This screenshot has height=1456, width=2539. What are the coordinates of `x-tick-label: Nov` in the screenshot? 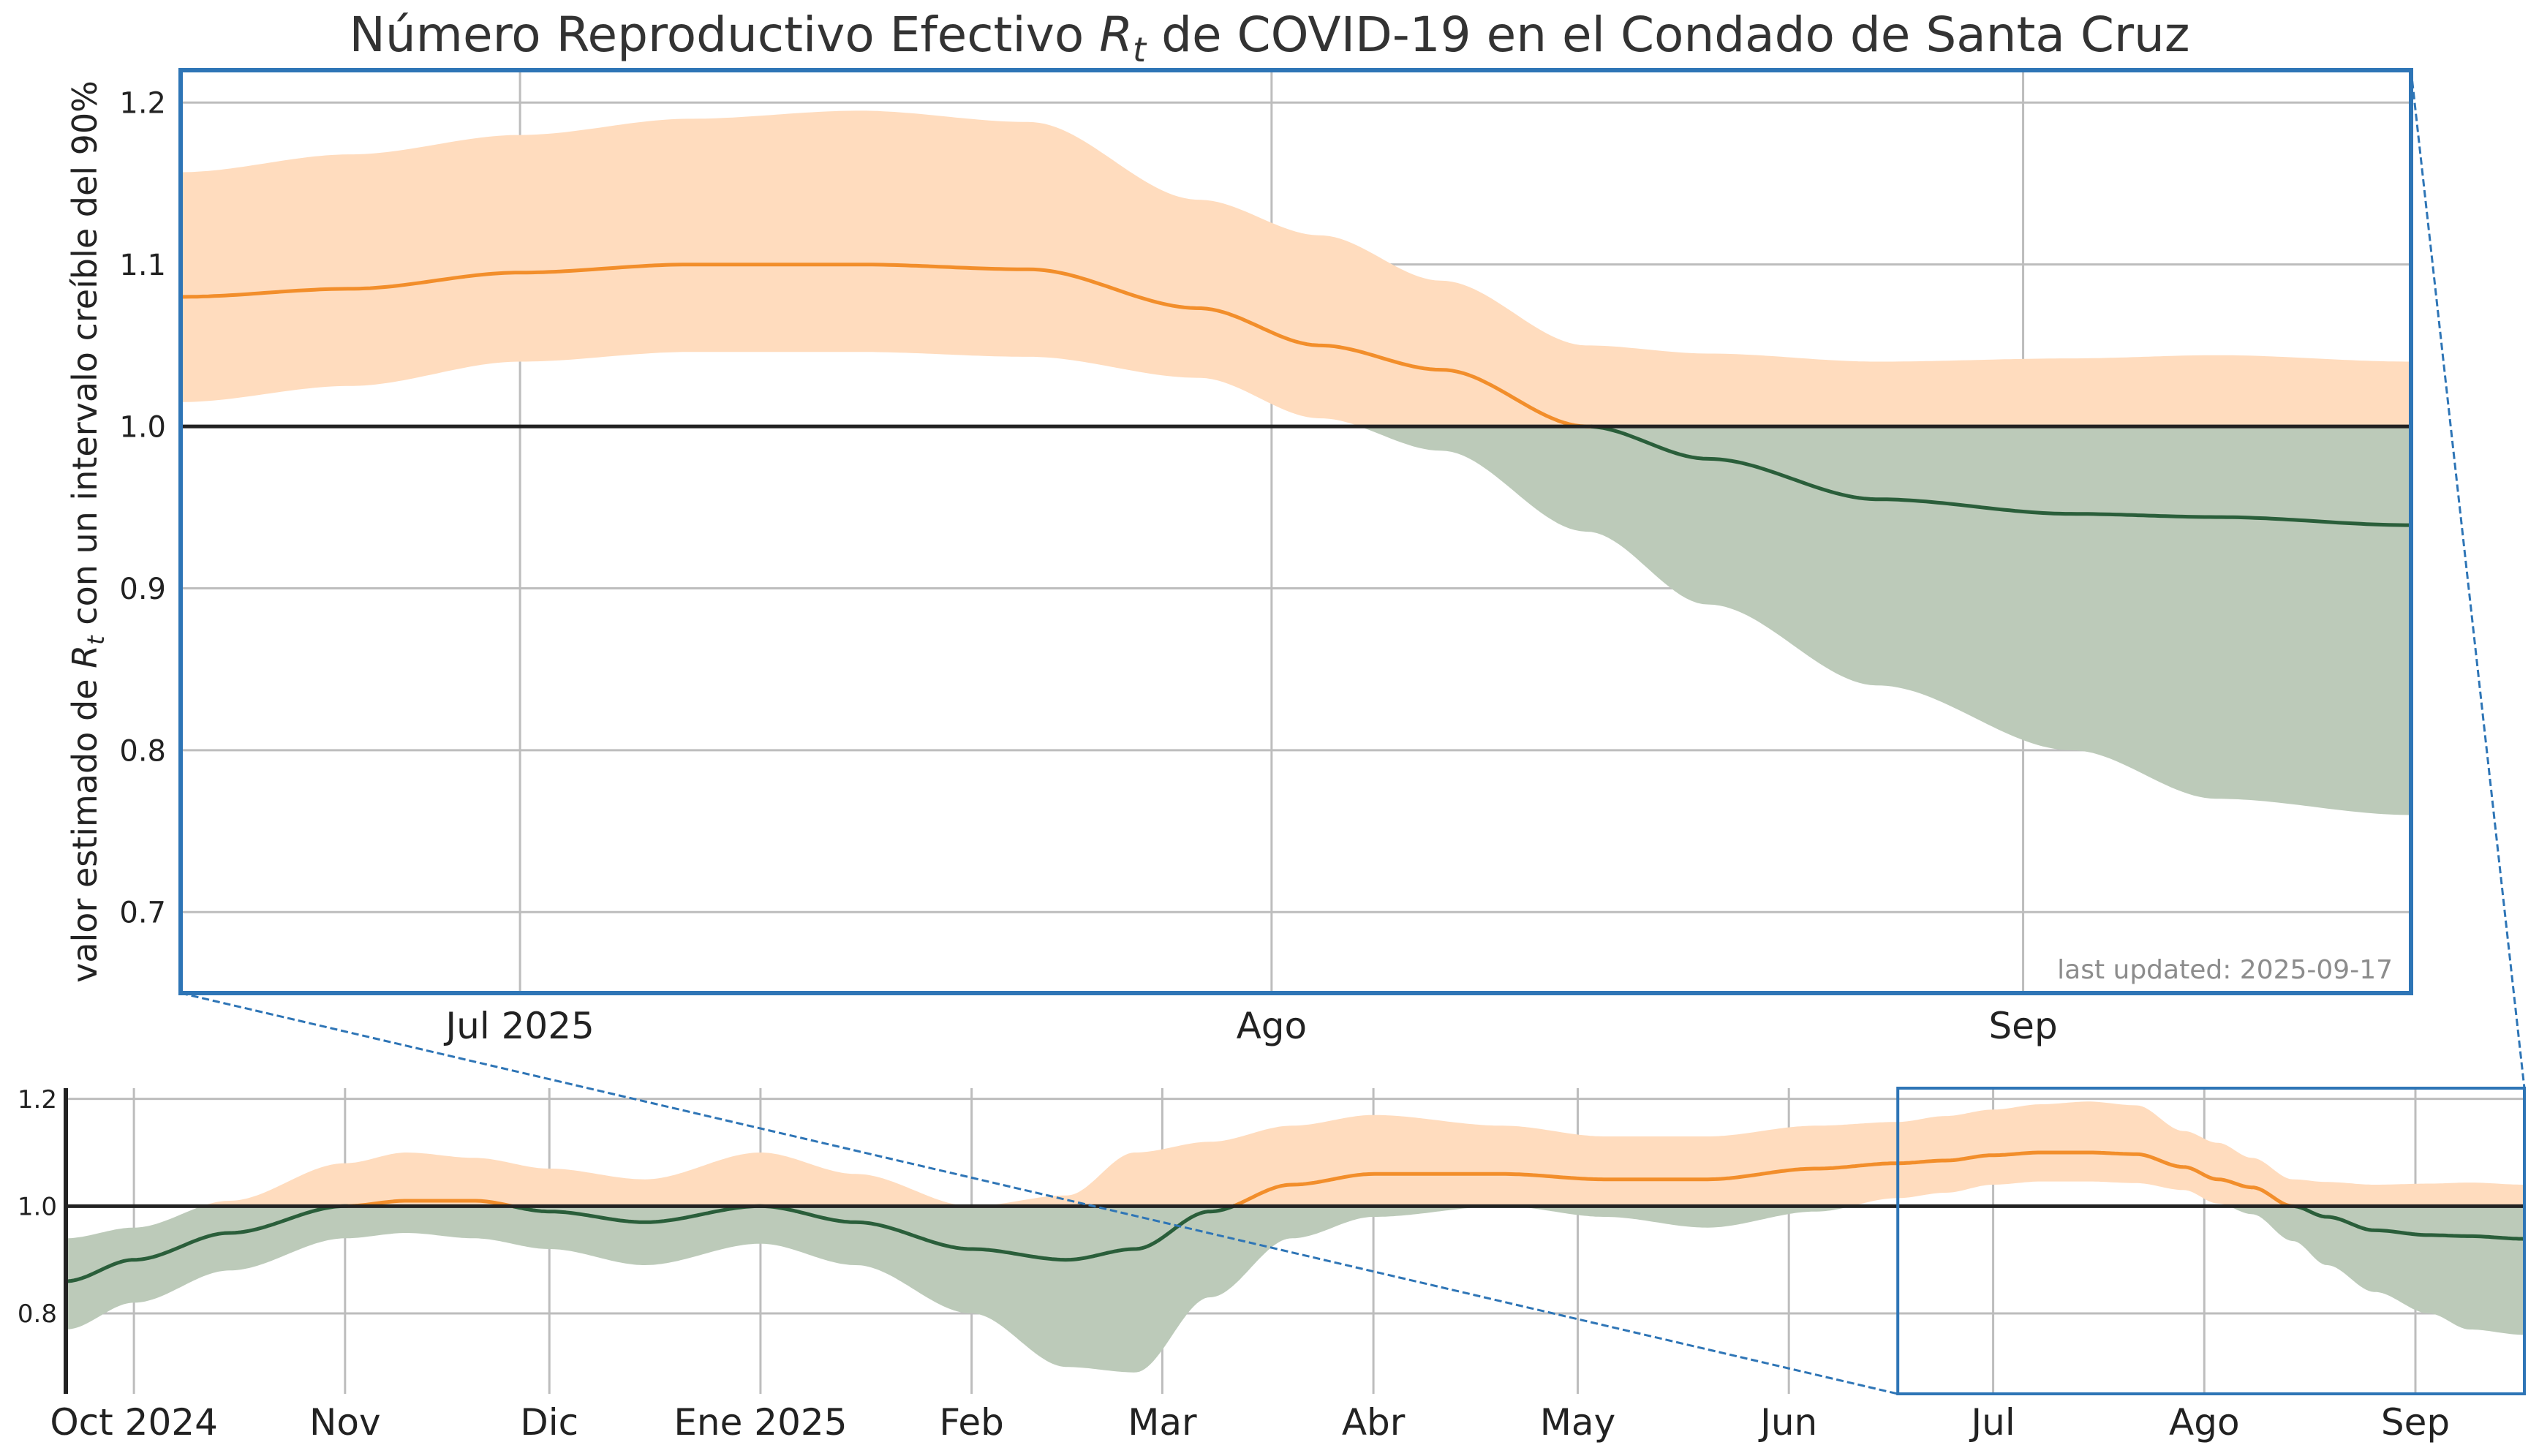 It's located at (345, 1422).